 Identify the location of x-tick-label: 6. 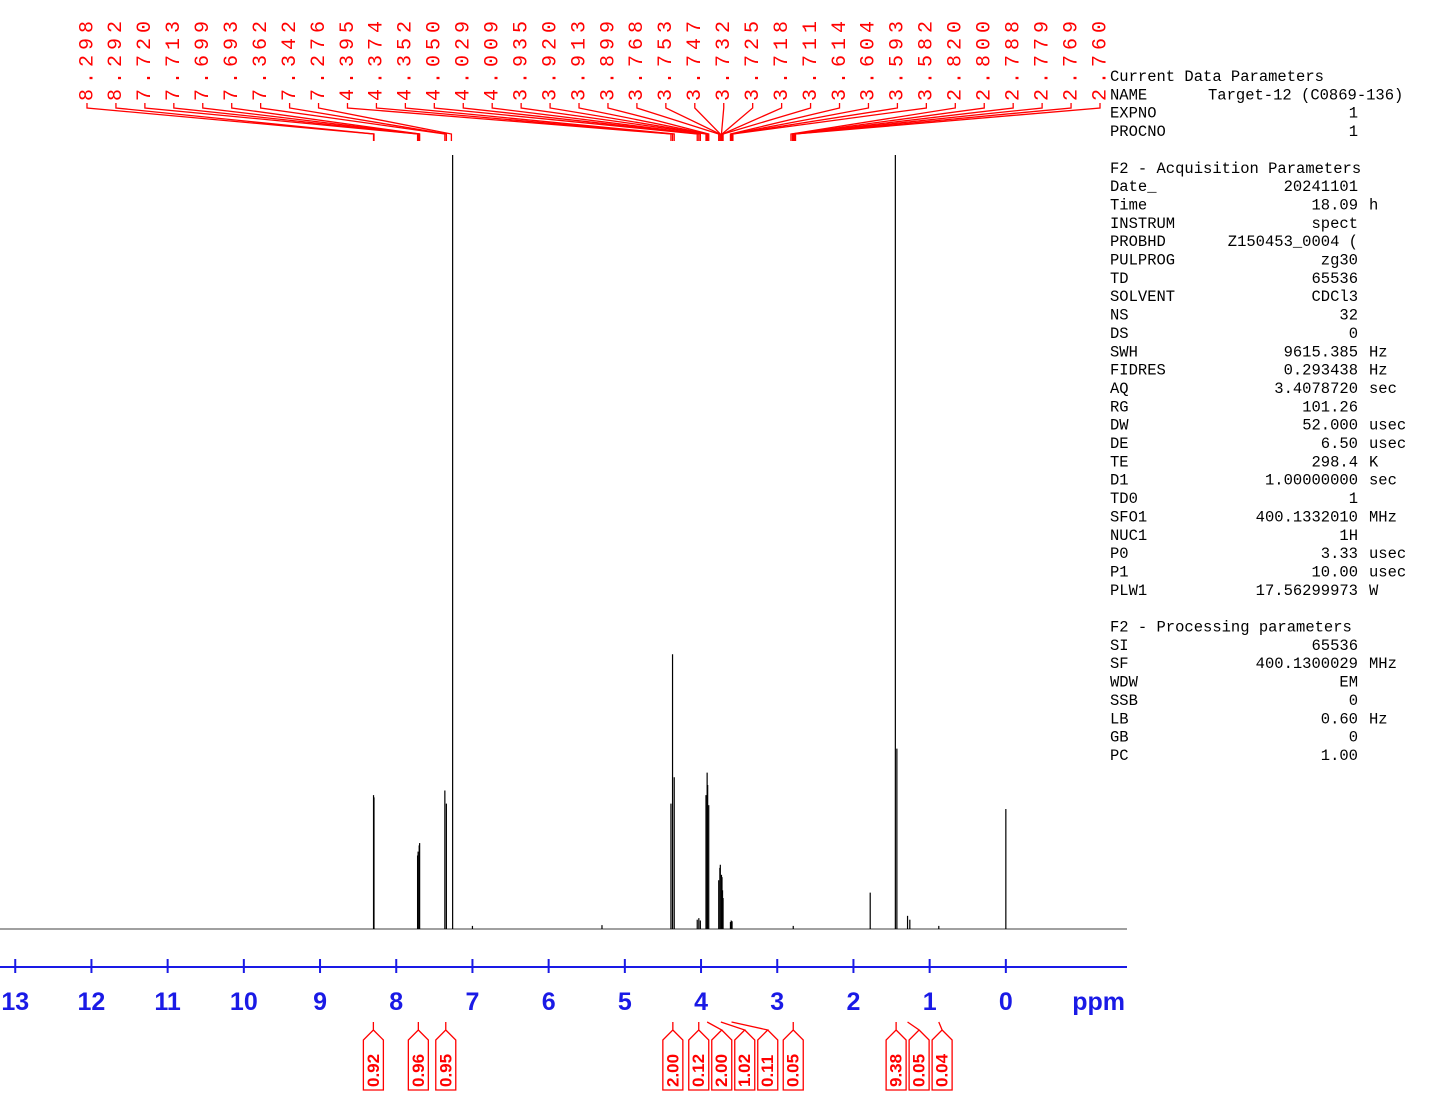
(549, 1002).